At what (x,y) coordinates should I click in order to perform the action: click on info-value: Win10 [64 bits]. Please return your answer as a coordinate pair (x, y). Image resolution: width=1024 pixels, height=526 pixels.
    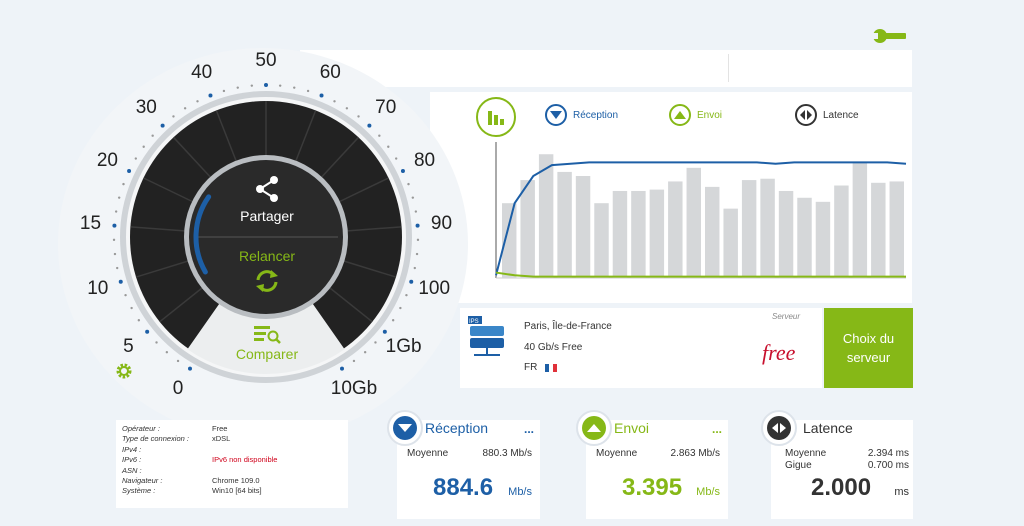
    Looking at the image, I should click on (237, 490).